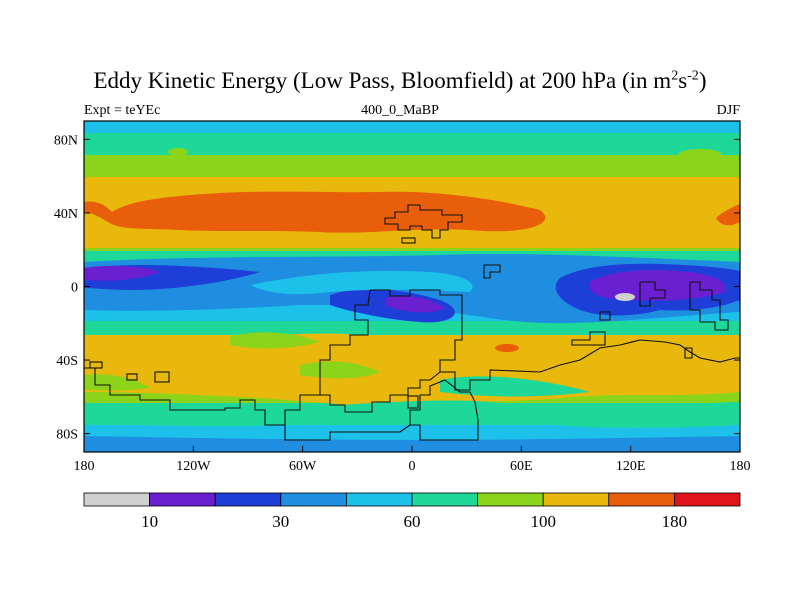 Image resolution: width=800 pixels, height=600 pixels. What do you see at coordinates (280, 521) in the screenshot?
I see `colorbar-label: 30` at bounding box center [280, 521].